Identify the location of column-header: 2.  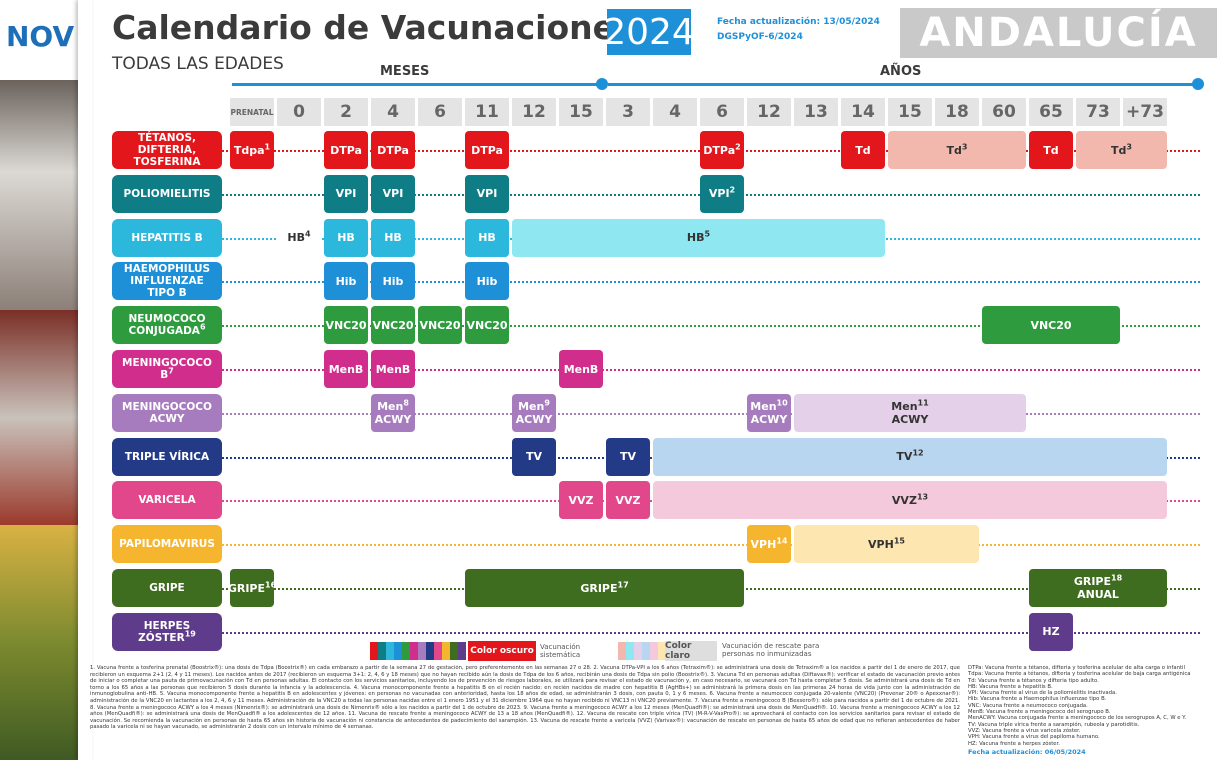
(346, 112).